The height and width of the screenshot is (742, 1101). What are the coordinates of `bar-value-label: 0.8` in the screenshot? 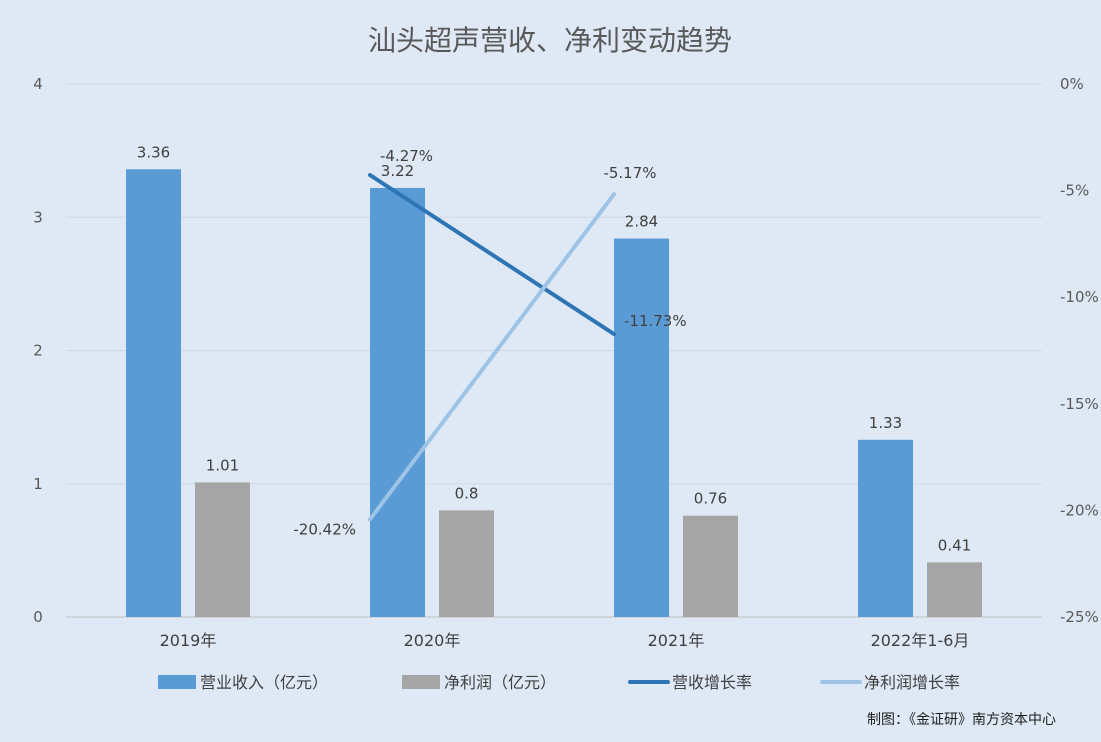 It's located at (467, 493).